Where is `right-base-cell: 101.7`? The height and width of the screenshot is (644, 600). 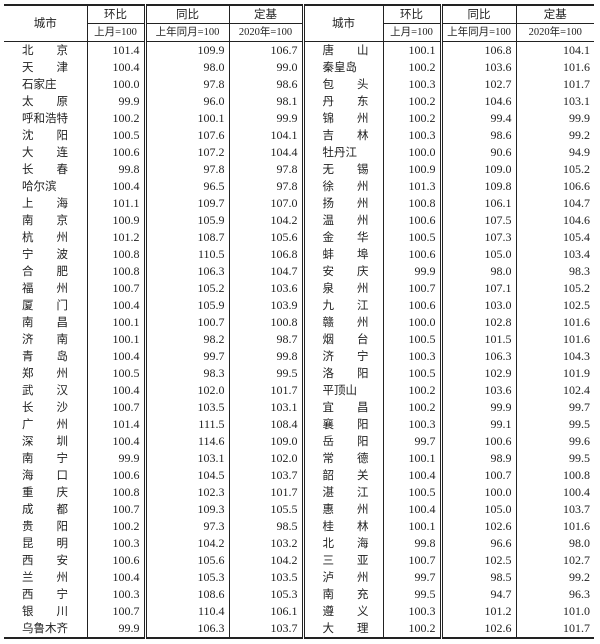 right-base-cell: 101.7 is located at coordinates (554, 629).